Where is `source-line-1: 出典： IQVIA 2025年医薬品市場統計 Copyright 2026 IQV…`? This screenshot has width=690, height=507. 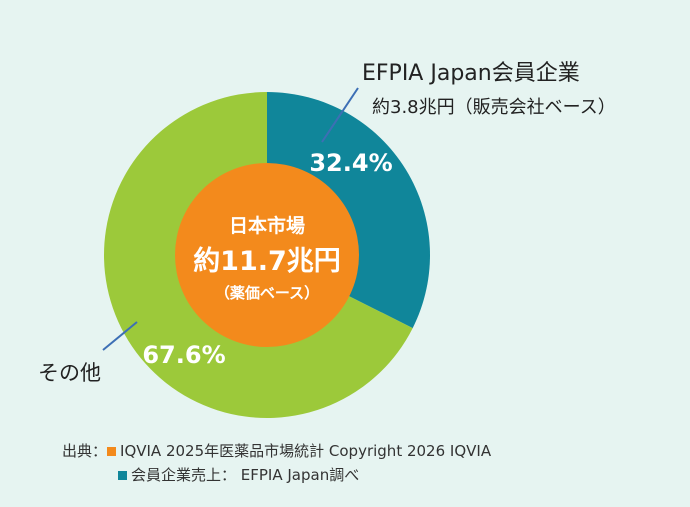
source-line-1: 出典： IQVIA 2025年医薬品市場統計 Copyright 2026 IQV… is located at coordinates (276, 450).